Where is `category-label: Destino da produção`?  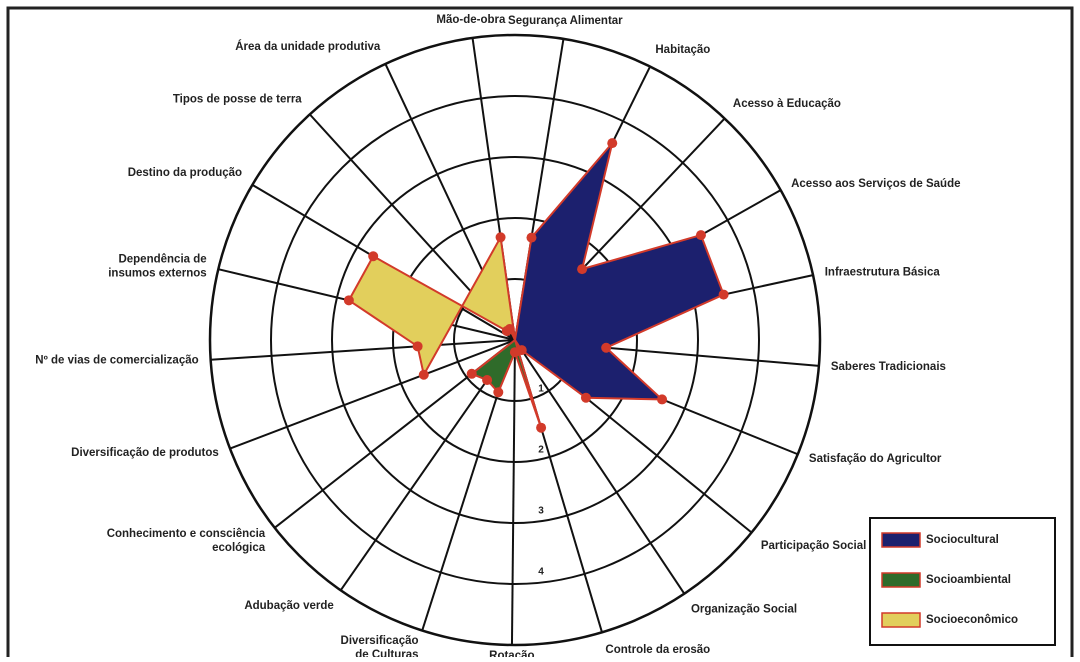 category-label: Destino da produção is located at coordinates (185, 173).